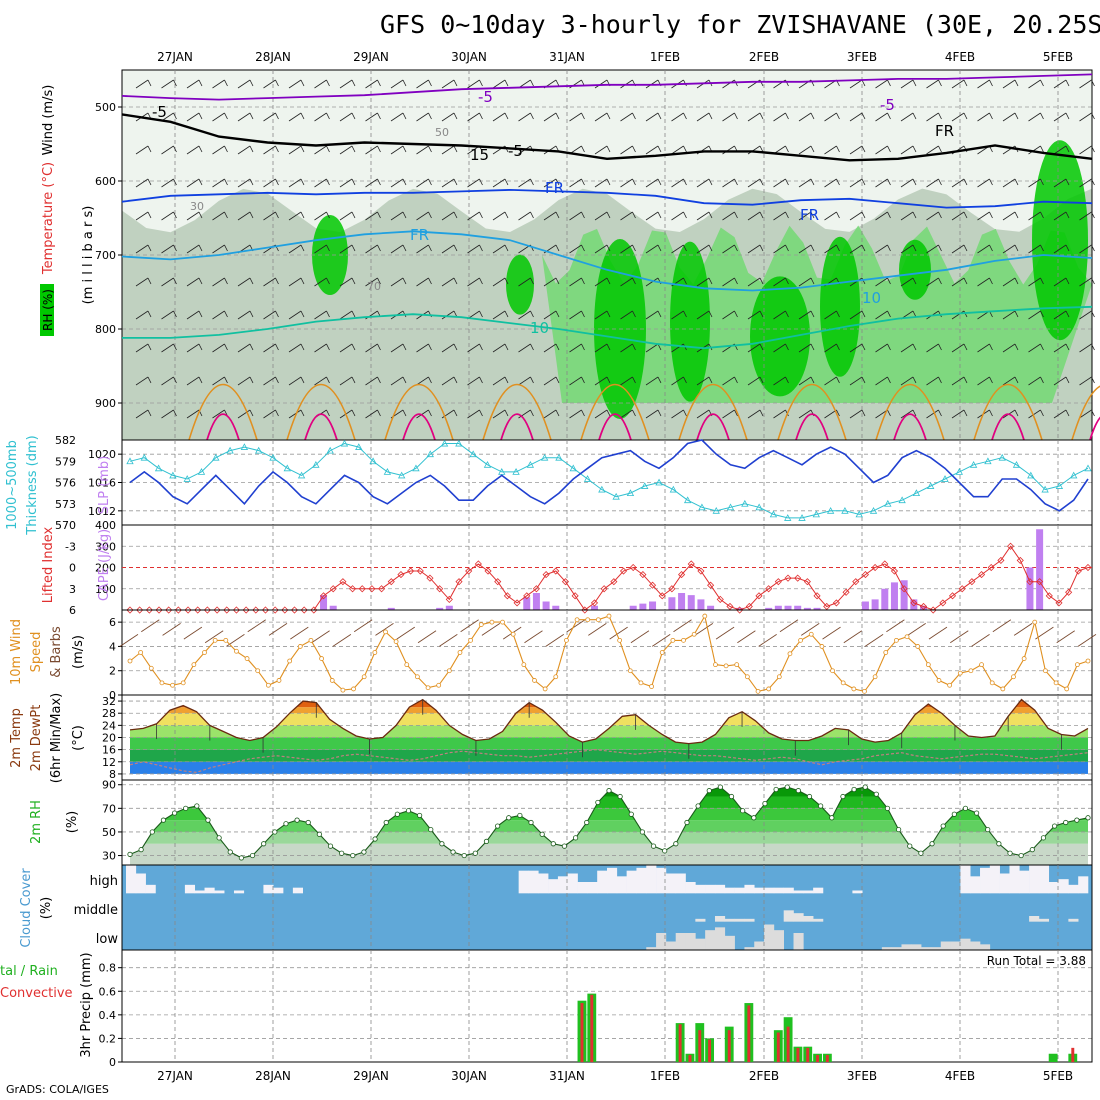 This screenshot has width=1100, height=1100. What do you see at coordinates (597, 822) in the screenshot?
I see `rh2m-panel: 30 50 70 90` at bounding box center [597, 822].